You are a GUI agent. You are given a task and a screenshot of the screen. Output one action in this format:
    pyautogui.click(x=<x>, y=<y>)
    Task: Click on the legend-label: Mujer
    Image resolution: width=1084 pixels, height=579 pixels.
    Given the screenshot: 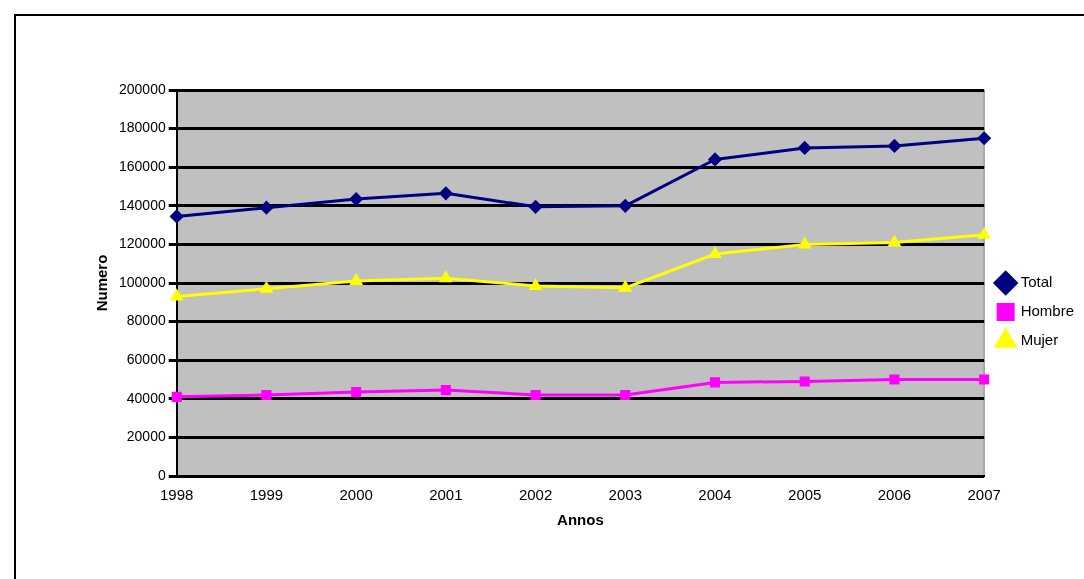 What is the action you would take?
    pyautogui.click(x=1039, y=340)
    